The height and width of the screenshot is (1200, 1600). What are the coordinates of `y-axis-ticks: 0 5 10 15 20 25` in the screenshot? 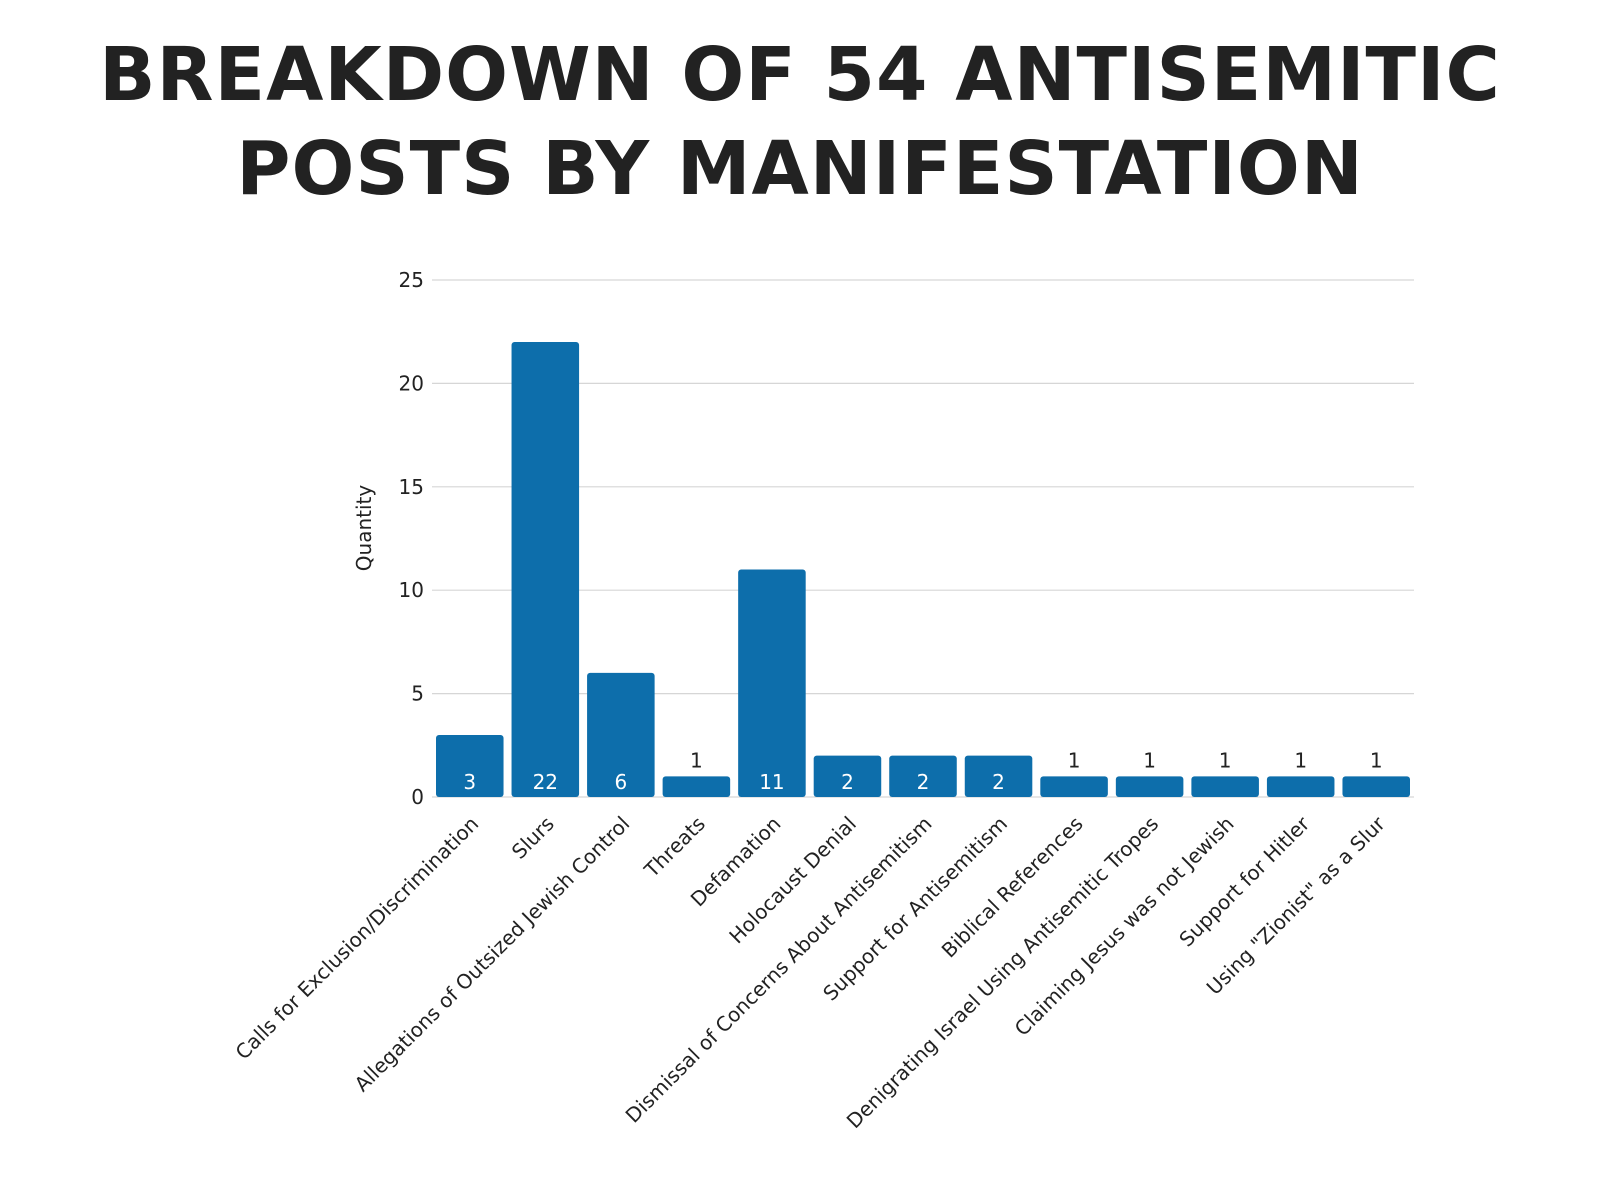 It's located at (411, 538).